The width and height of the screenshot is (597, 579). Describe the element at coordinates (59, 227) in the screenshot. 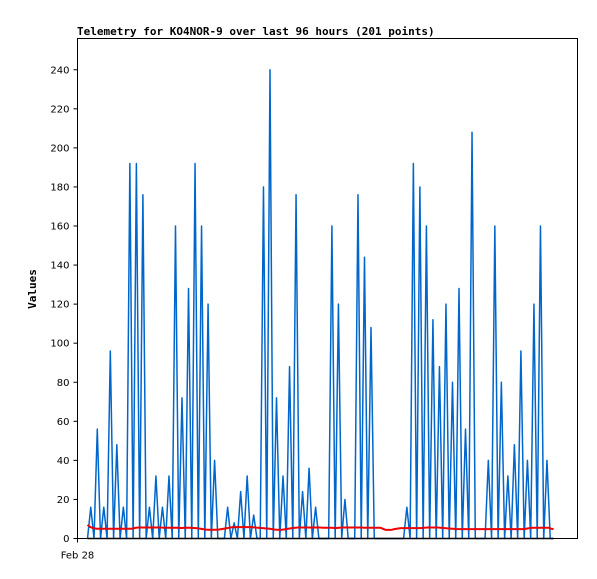

I see `y-tick-label: 160` at that location.